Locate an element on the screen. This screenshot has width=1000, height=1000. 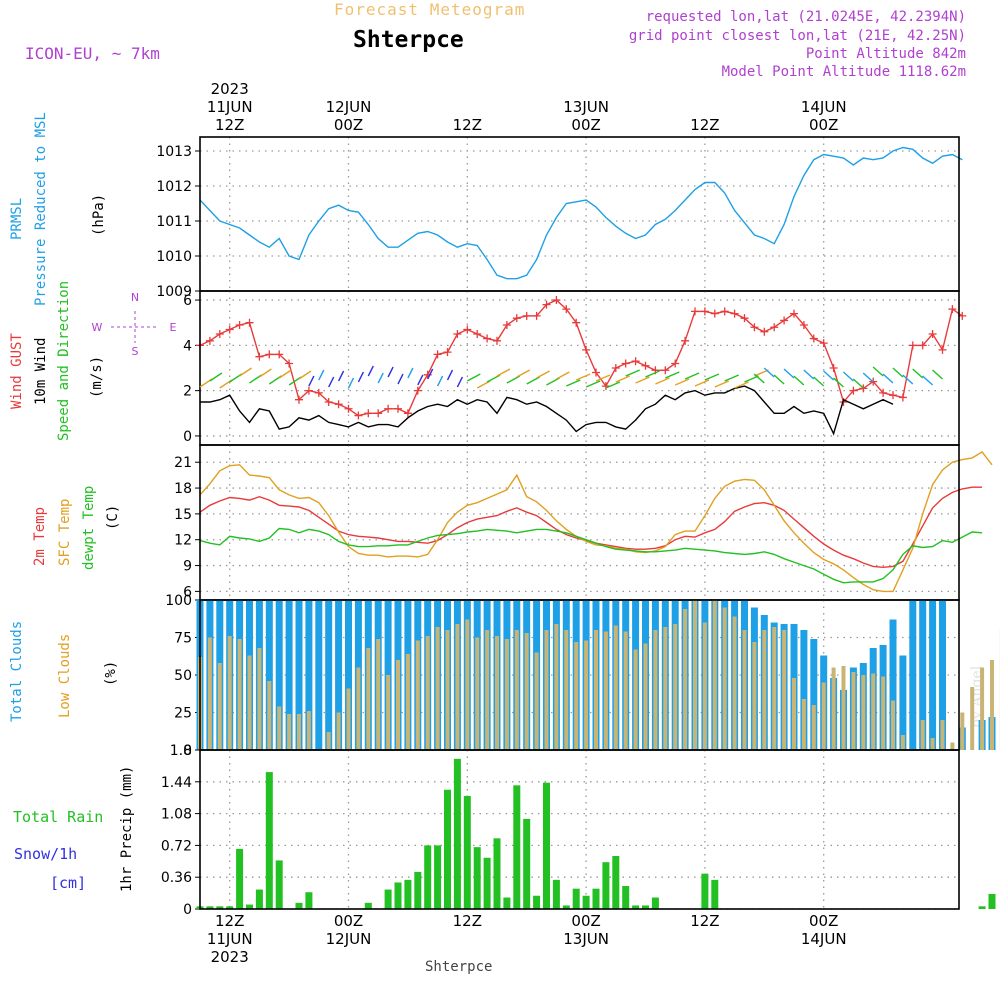
compass-n: N is located at coordinates (135, 297).